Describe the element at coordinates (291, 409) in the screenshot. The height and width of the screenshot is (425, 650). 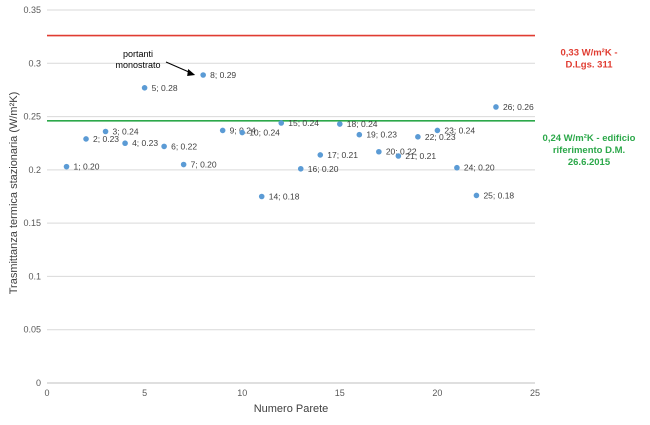
I see `x-axis-title: Numero Parete` at that location.